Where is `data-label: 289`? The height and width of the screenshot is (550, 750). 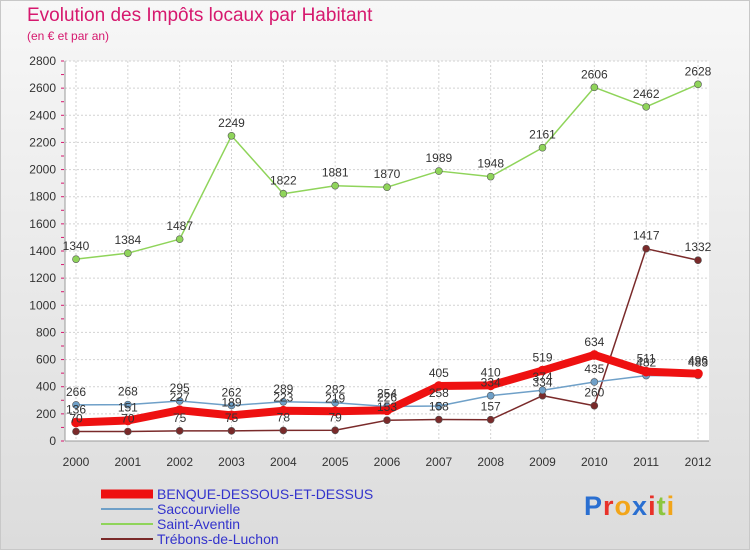
data-label: 289 is located at coordinates (283, 389).